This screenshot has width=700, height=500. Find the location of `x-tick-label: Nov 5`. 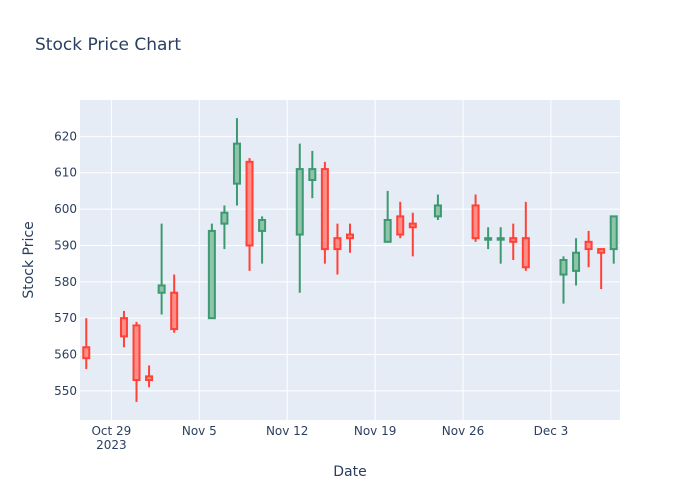

x-tick-label: Nov 5 is located at coordinates (199, 431).